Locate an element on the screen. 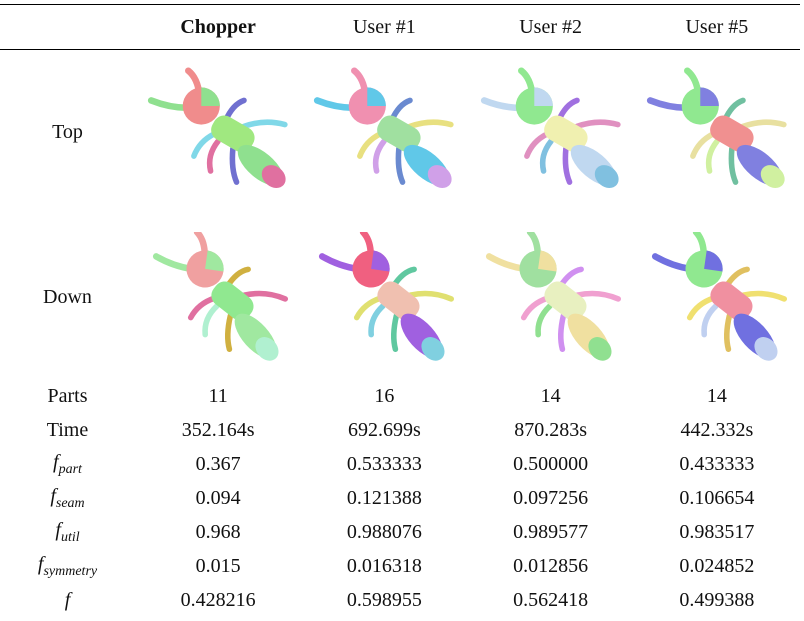  row-label: fsymmetry is located at coordinates (67, 567).